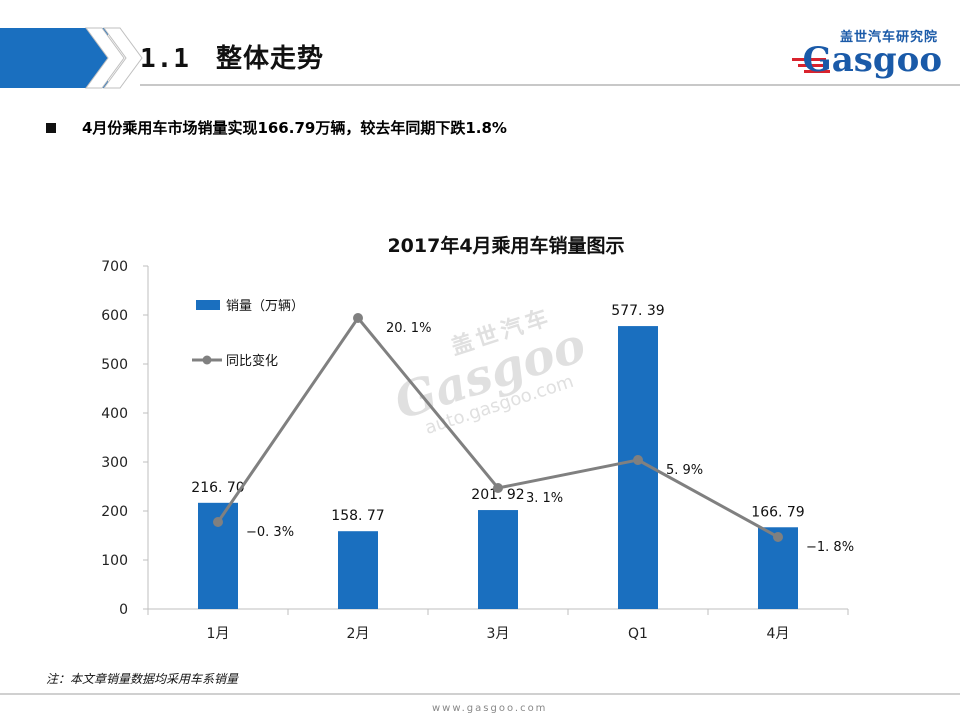  I want to click on y-tick-label: 700, so click(114, 267).